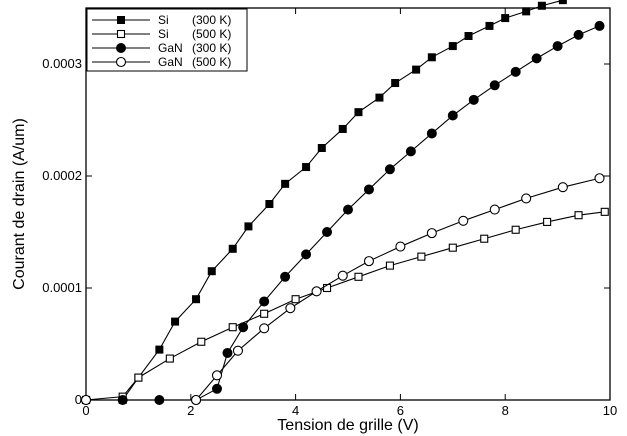  What do you see at coordinates (62, 287) in the screenshot?
I see `y-tick-label: 0.0001` at bounding box center [62, 287].